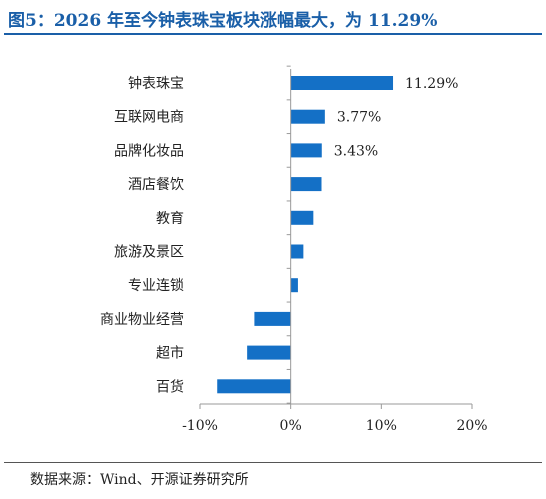 The width and height of the screenshot is (546, 499). What do you see at coordinates (200, 426) in the screenshot?
I see `x-tick-label: -10%` at bounding box center [200, 426].